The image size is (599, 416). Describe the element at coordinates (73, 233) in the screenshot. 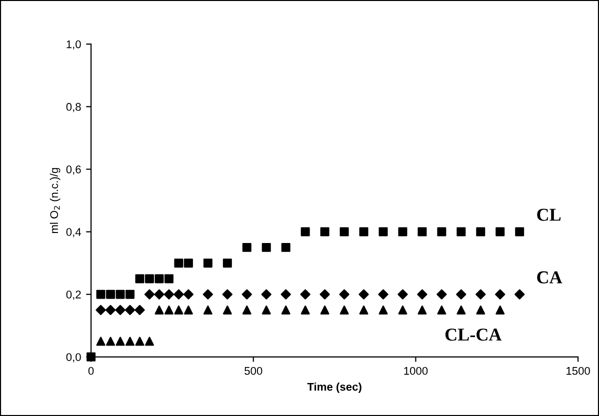

I see `y-tick-label: 0,4` at that location.